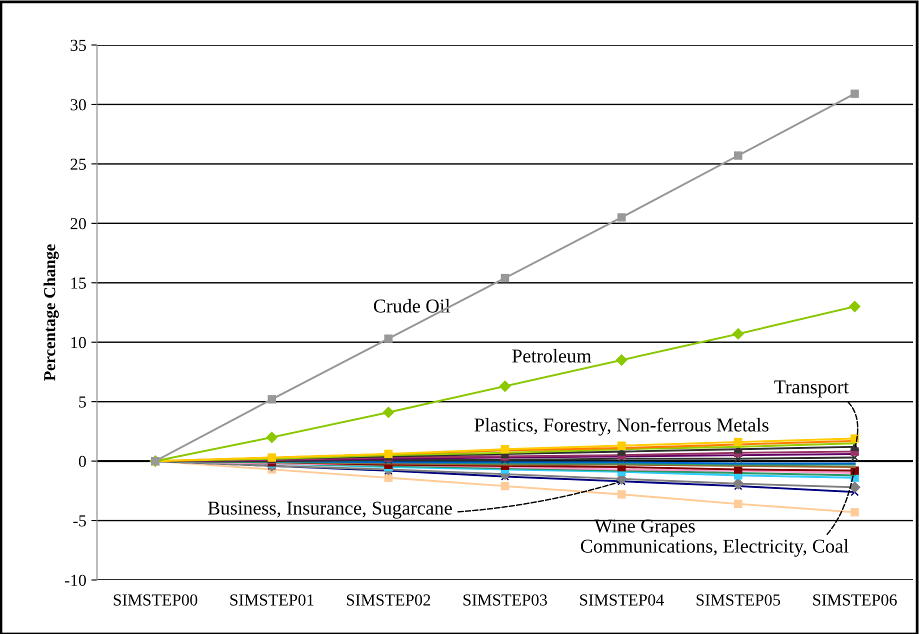 Image resolution: width=919 pixels, height=634 pixels. I want to click on y-tick-label: 30, so click(78, 104).